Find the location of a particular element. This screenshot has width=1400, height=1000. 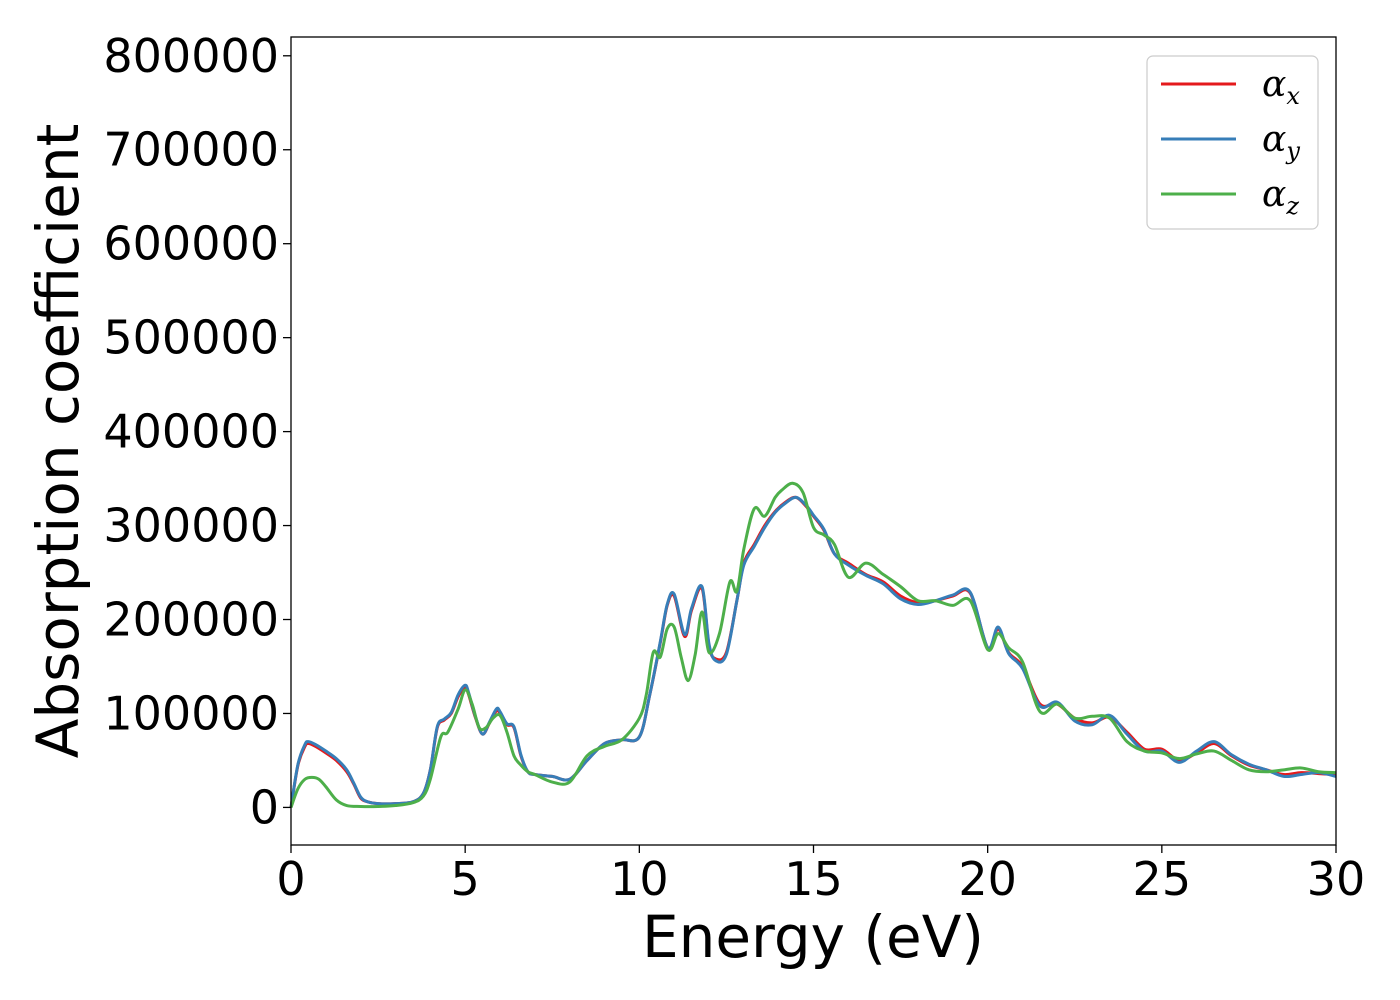

y-tick-label: 500000 is located at coordinates (191, 338).